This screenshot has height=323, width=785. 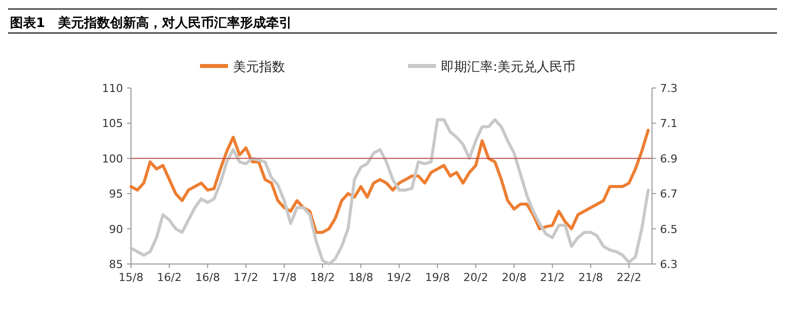 I want to click on y-tick-label: 90, so click(x=116, y=229).